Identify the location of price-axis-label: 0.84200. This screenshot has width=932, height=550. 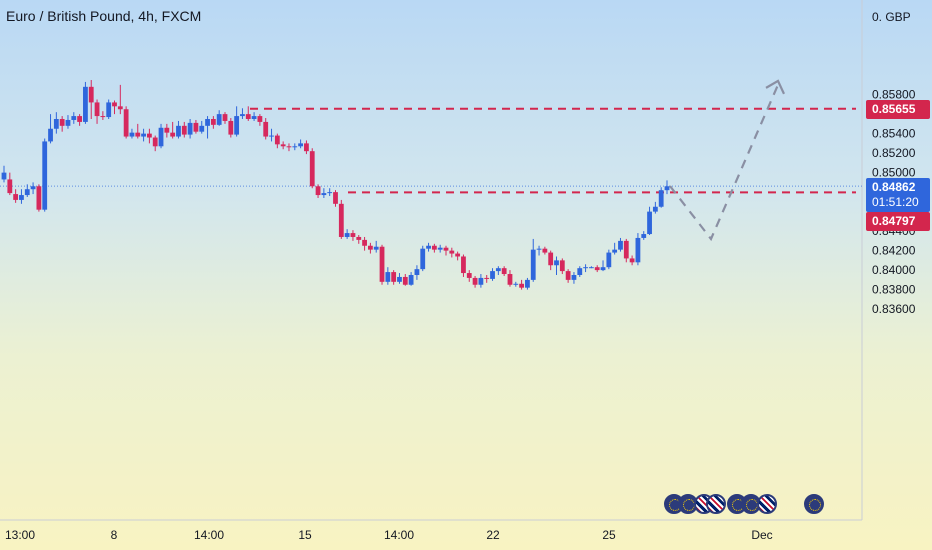
(894, 251).